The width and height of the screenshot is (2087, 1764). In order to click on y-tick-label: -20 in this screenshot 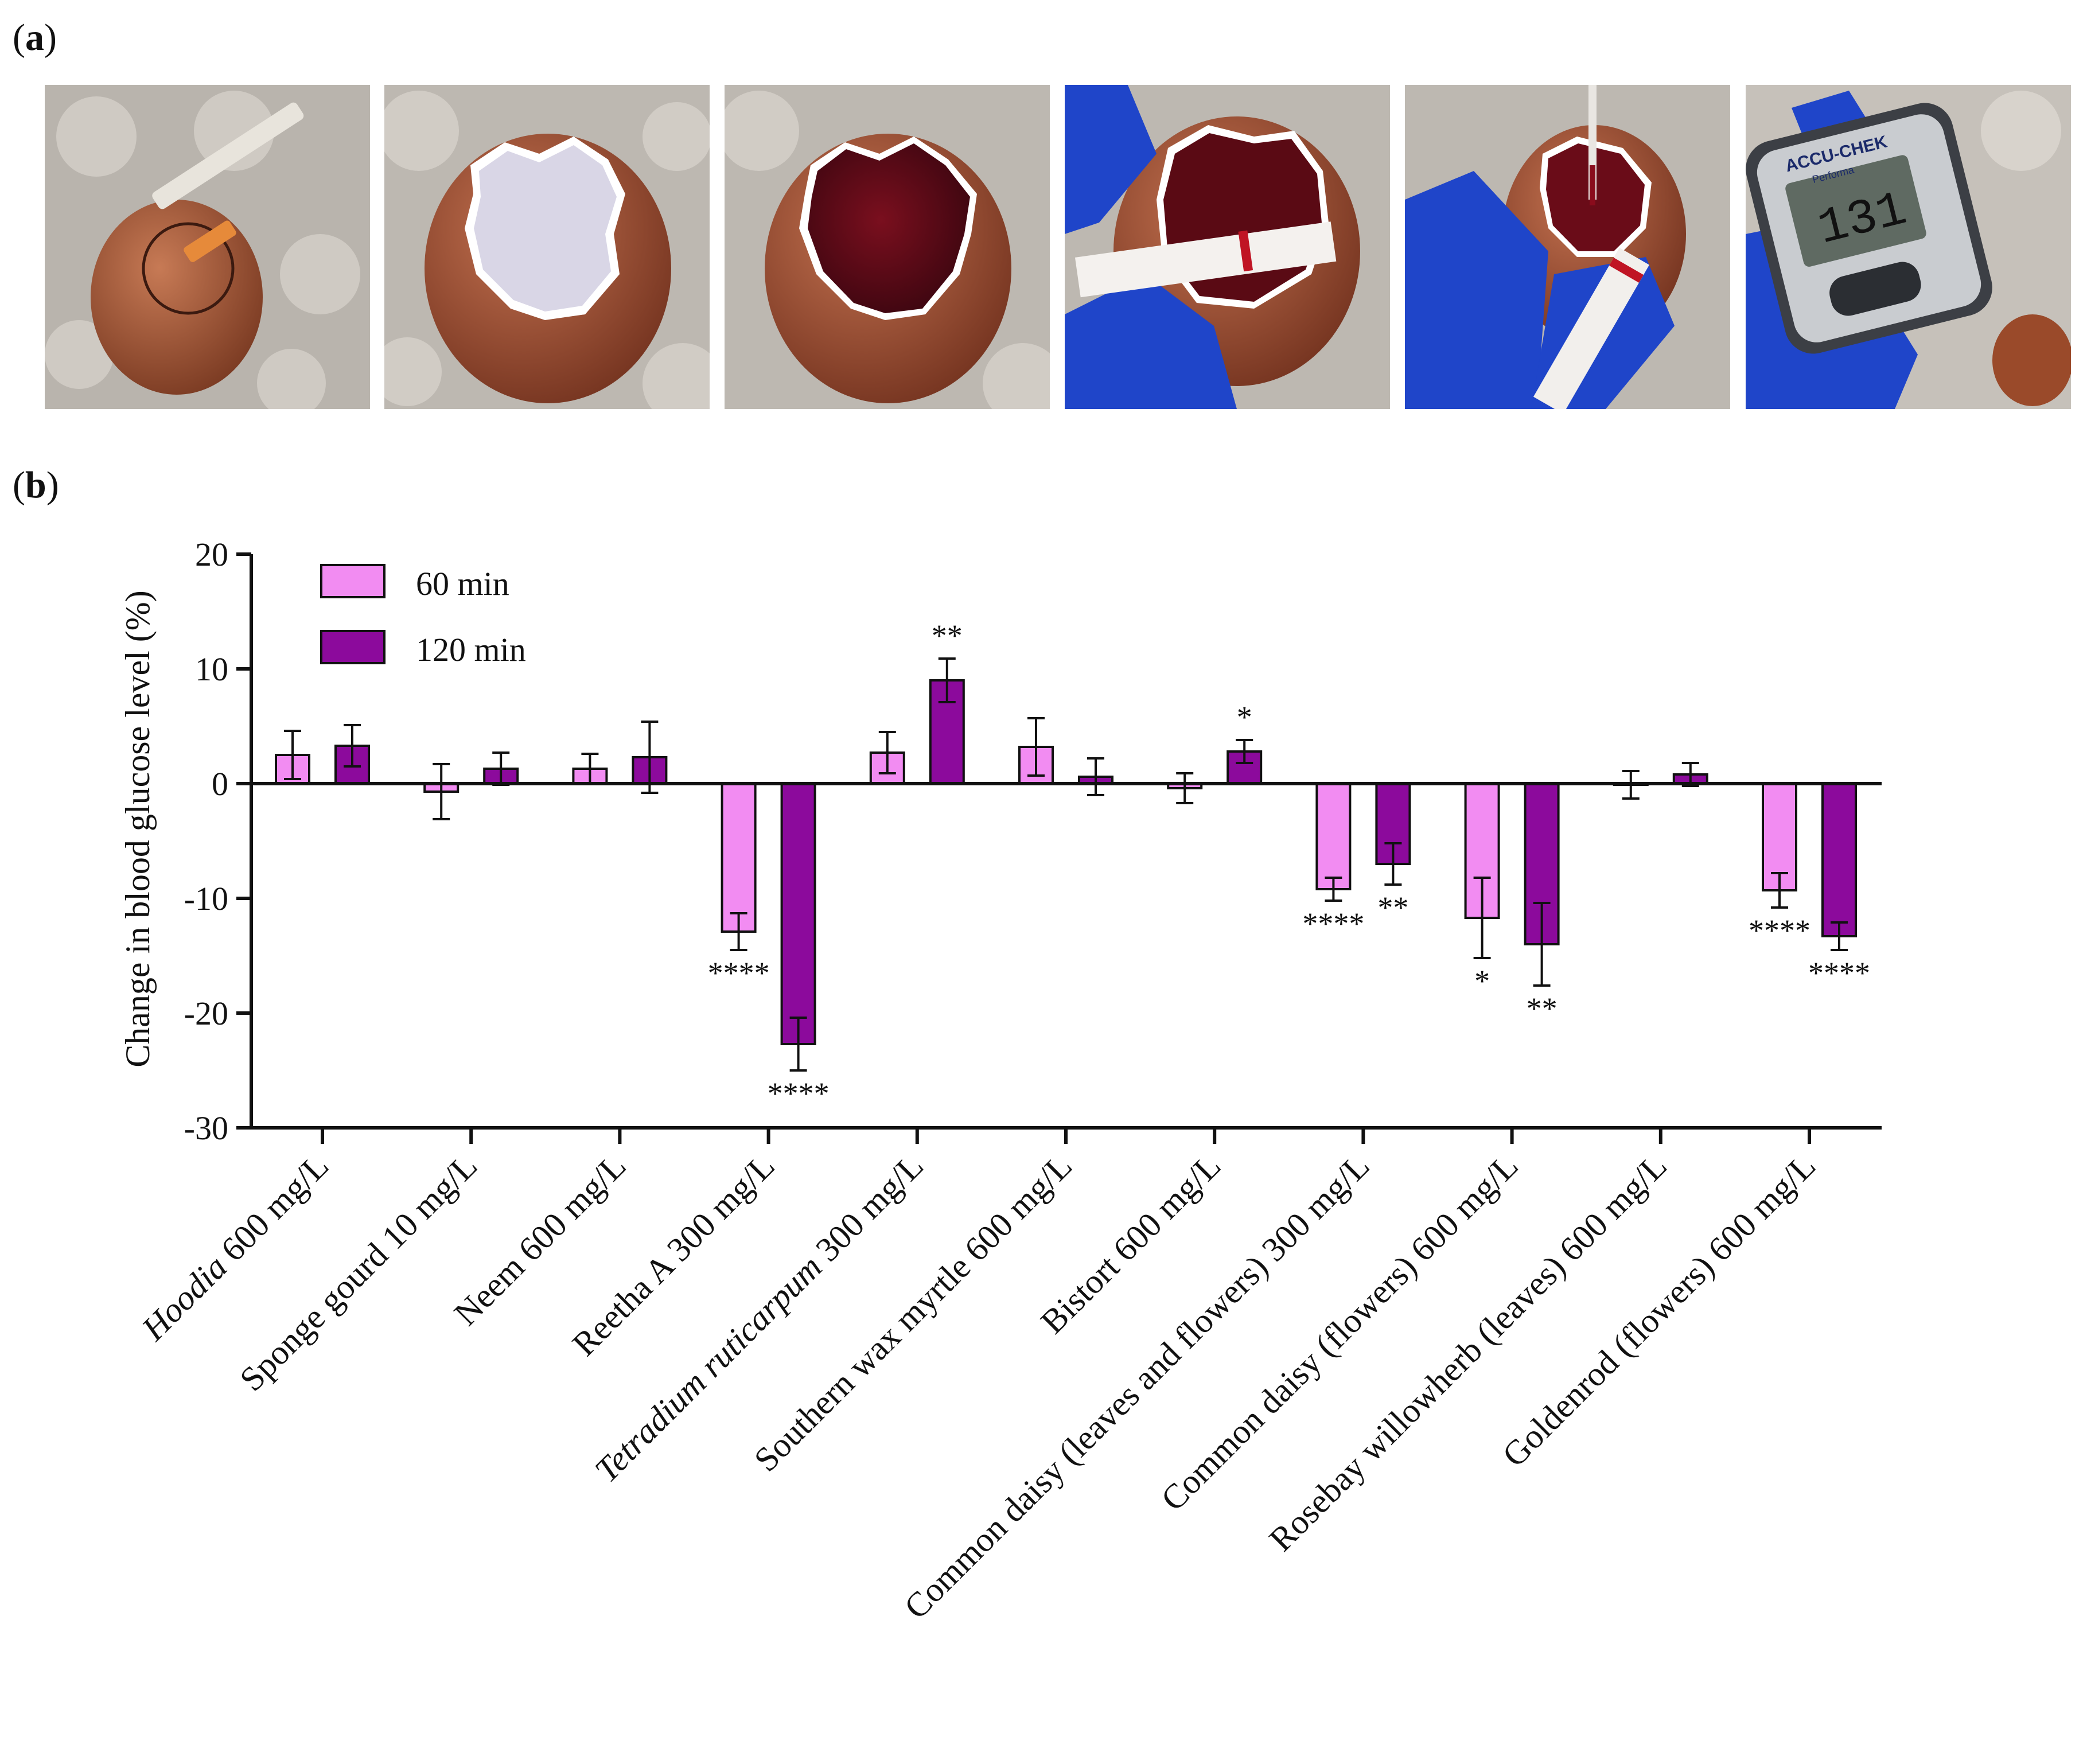, I will do `click(206, 1013)`.